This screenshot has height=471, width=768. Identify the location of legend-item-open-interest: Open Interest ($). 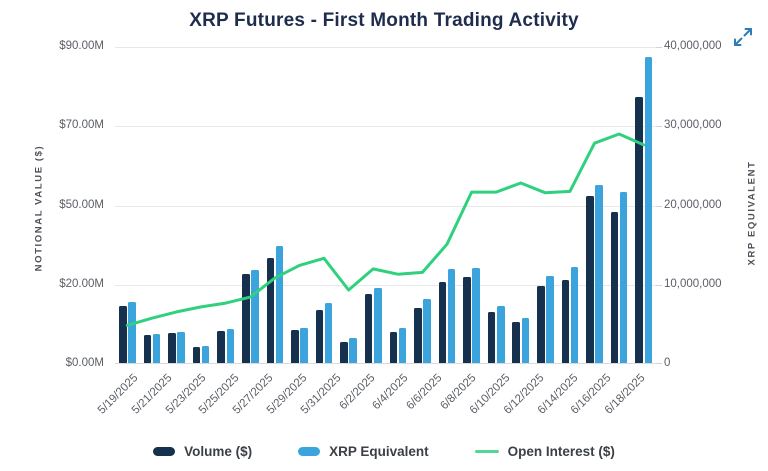
(544, 451).